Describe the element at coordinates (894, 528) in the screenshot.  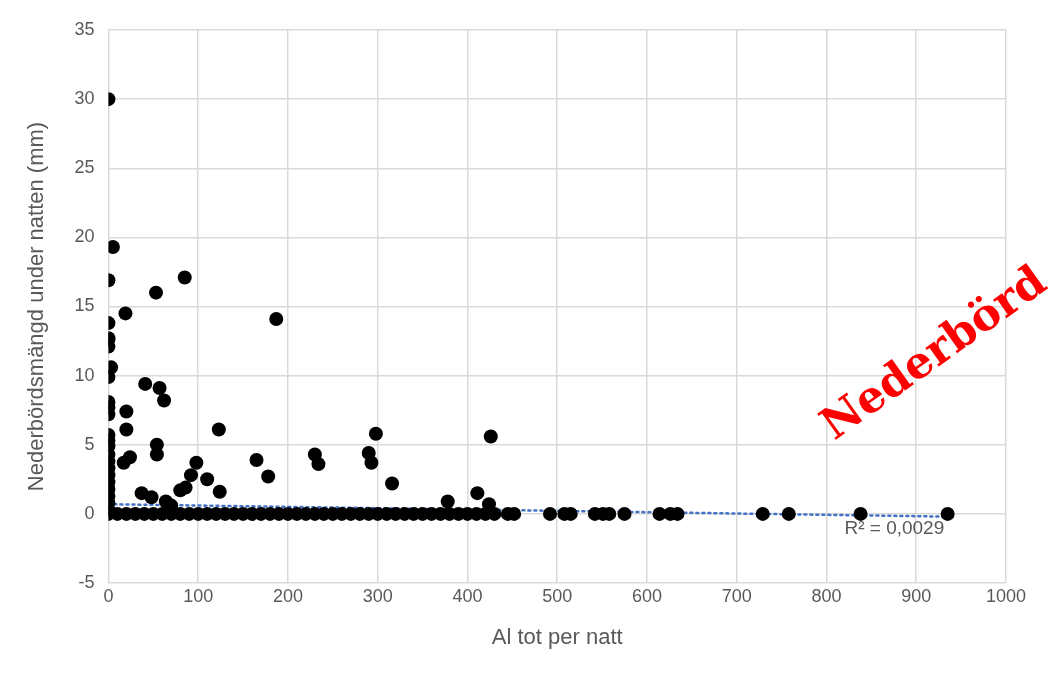
I see `annotation: R² = 0,0029` at that location.